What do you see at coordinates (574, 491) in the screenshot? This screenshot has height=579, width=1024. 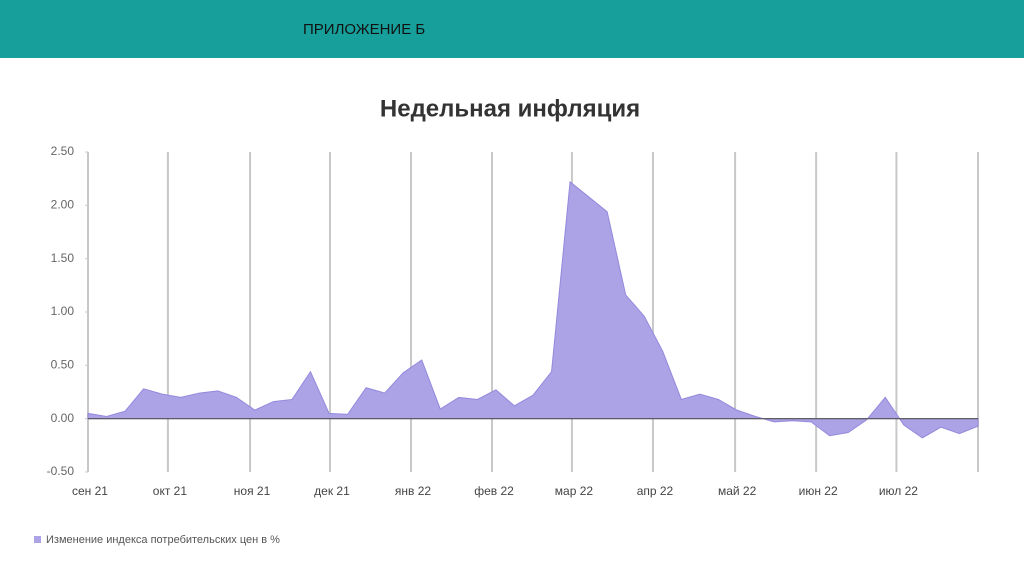 I see `x-tick-label: мар 22` at bounding box center [574, 491].